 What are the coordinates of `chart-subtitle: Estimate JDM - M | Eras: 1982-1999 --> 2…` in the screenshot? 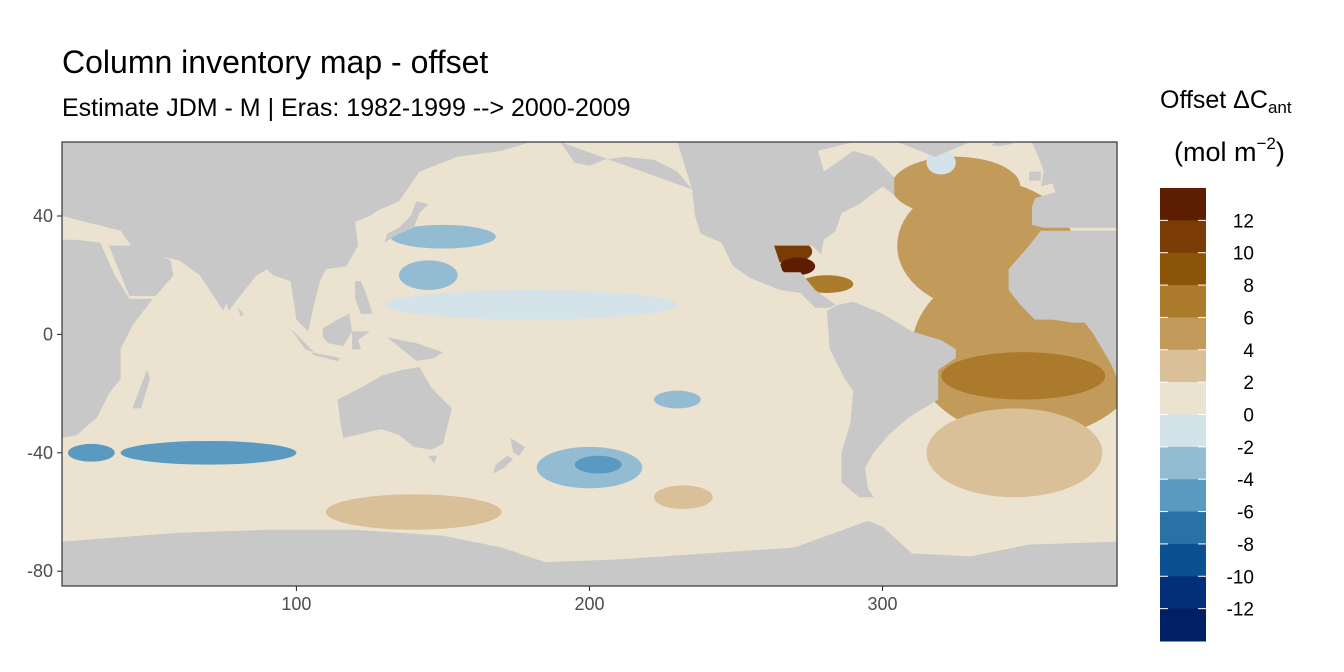 It's located at (346, 108).